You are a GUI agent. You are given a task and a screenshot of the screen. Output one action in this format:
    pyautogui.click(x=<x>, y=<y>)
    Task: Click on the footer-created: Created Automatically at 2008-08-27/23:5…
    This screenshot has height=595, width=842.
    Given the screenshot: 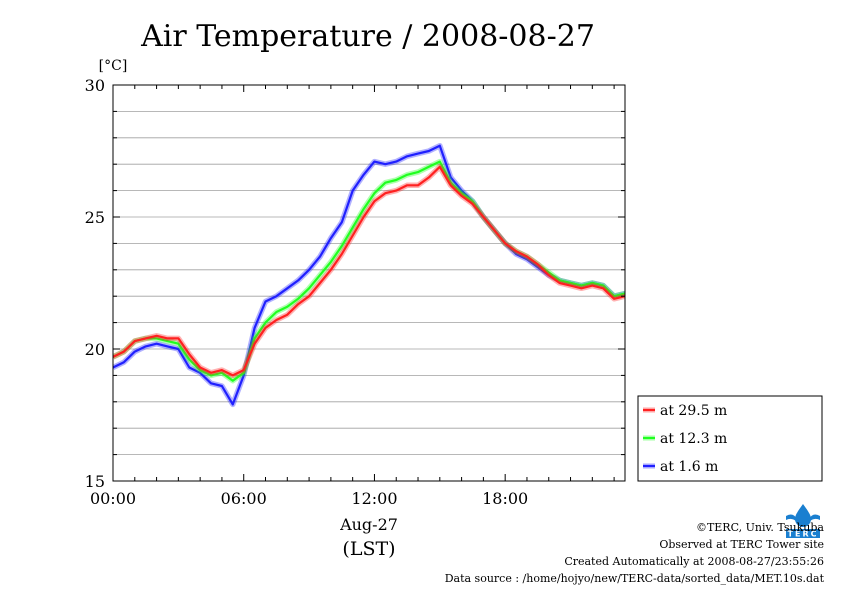 What is the action you would take?
    pyautogui.click(x=694, y=561)
    